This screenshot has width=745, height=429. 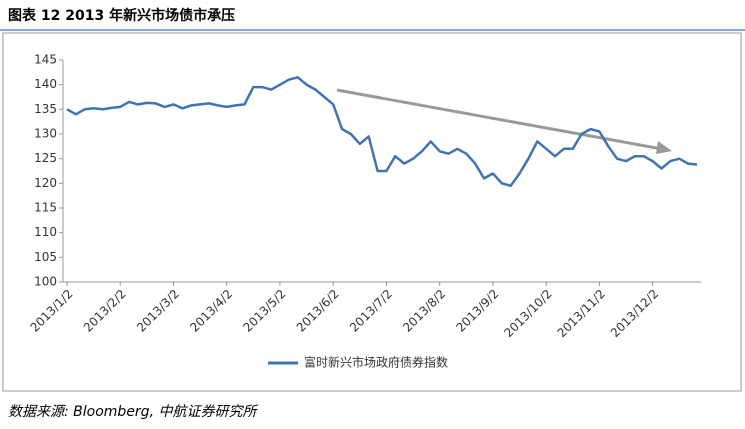 What do you see at coordinates (45, 257) in the screenshot?
I see `y-tick-label: 105` at bounding box center [45, 257].